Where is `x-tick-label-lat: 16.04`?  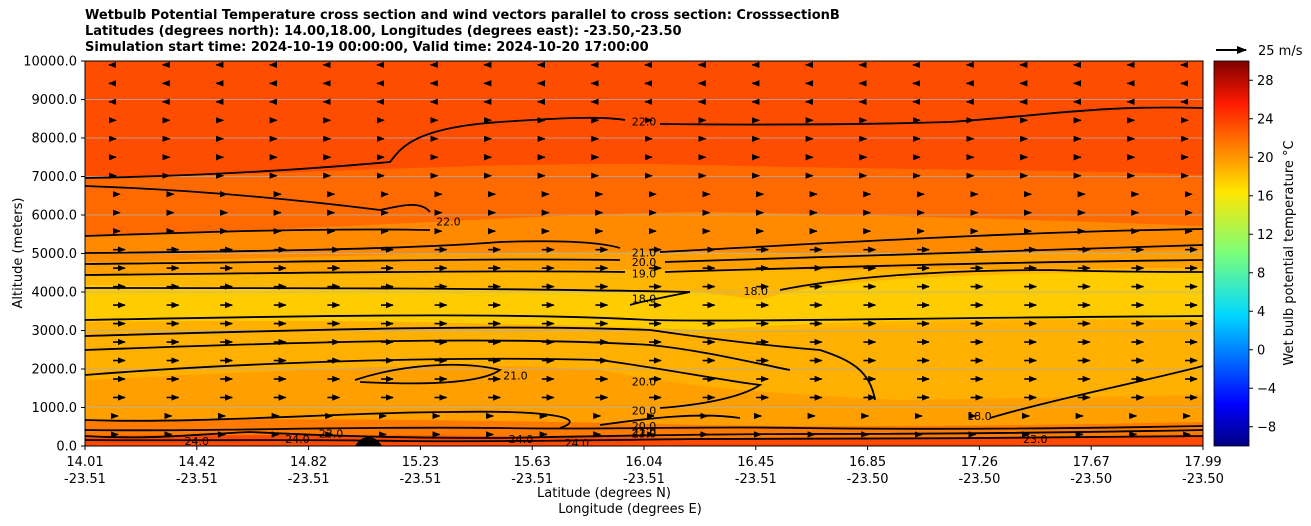 x-tick-label-lat: 16.04 is located at coordinates (643, 462).